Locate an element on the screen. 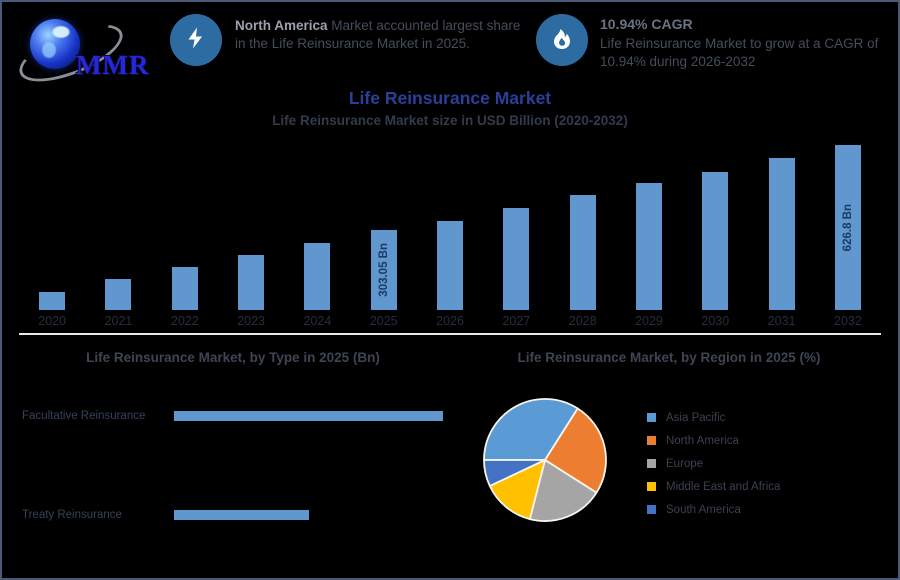  bar-column-2028 is located at coordinates (583, 225).